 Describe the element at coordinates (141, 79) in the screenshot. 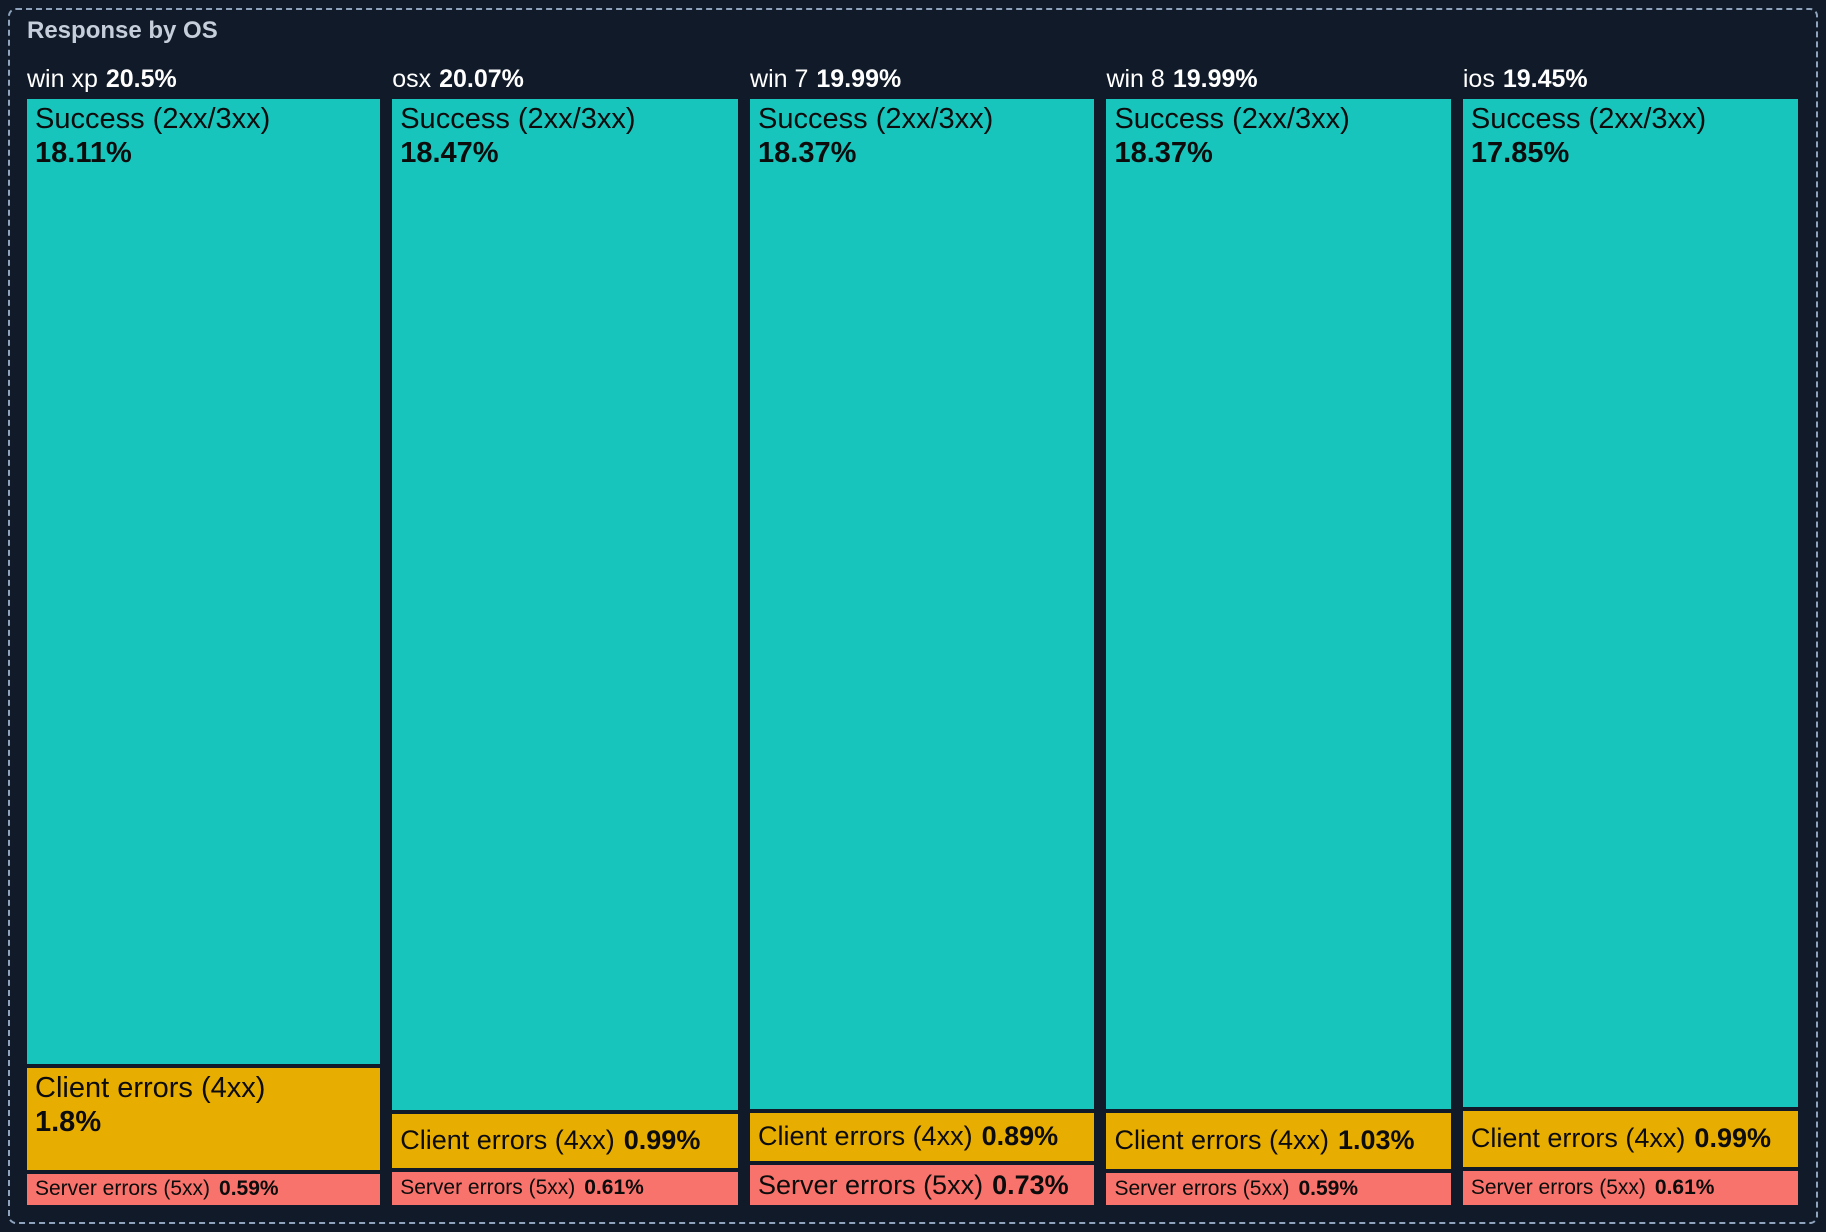

I see `os-share: 20.5%` at that location.